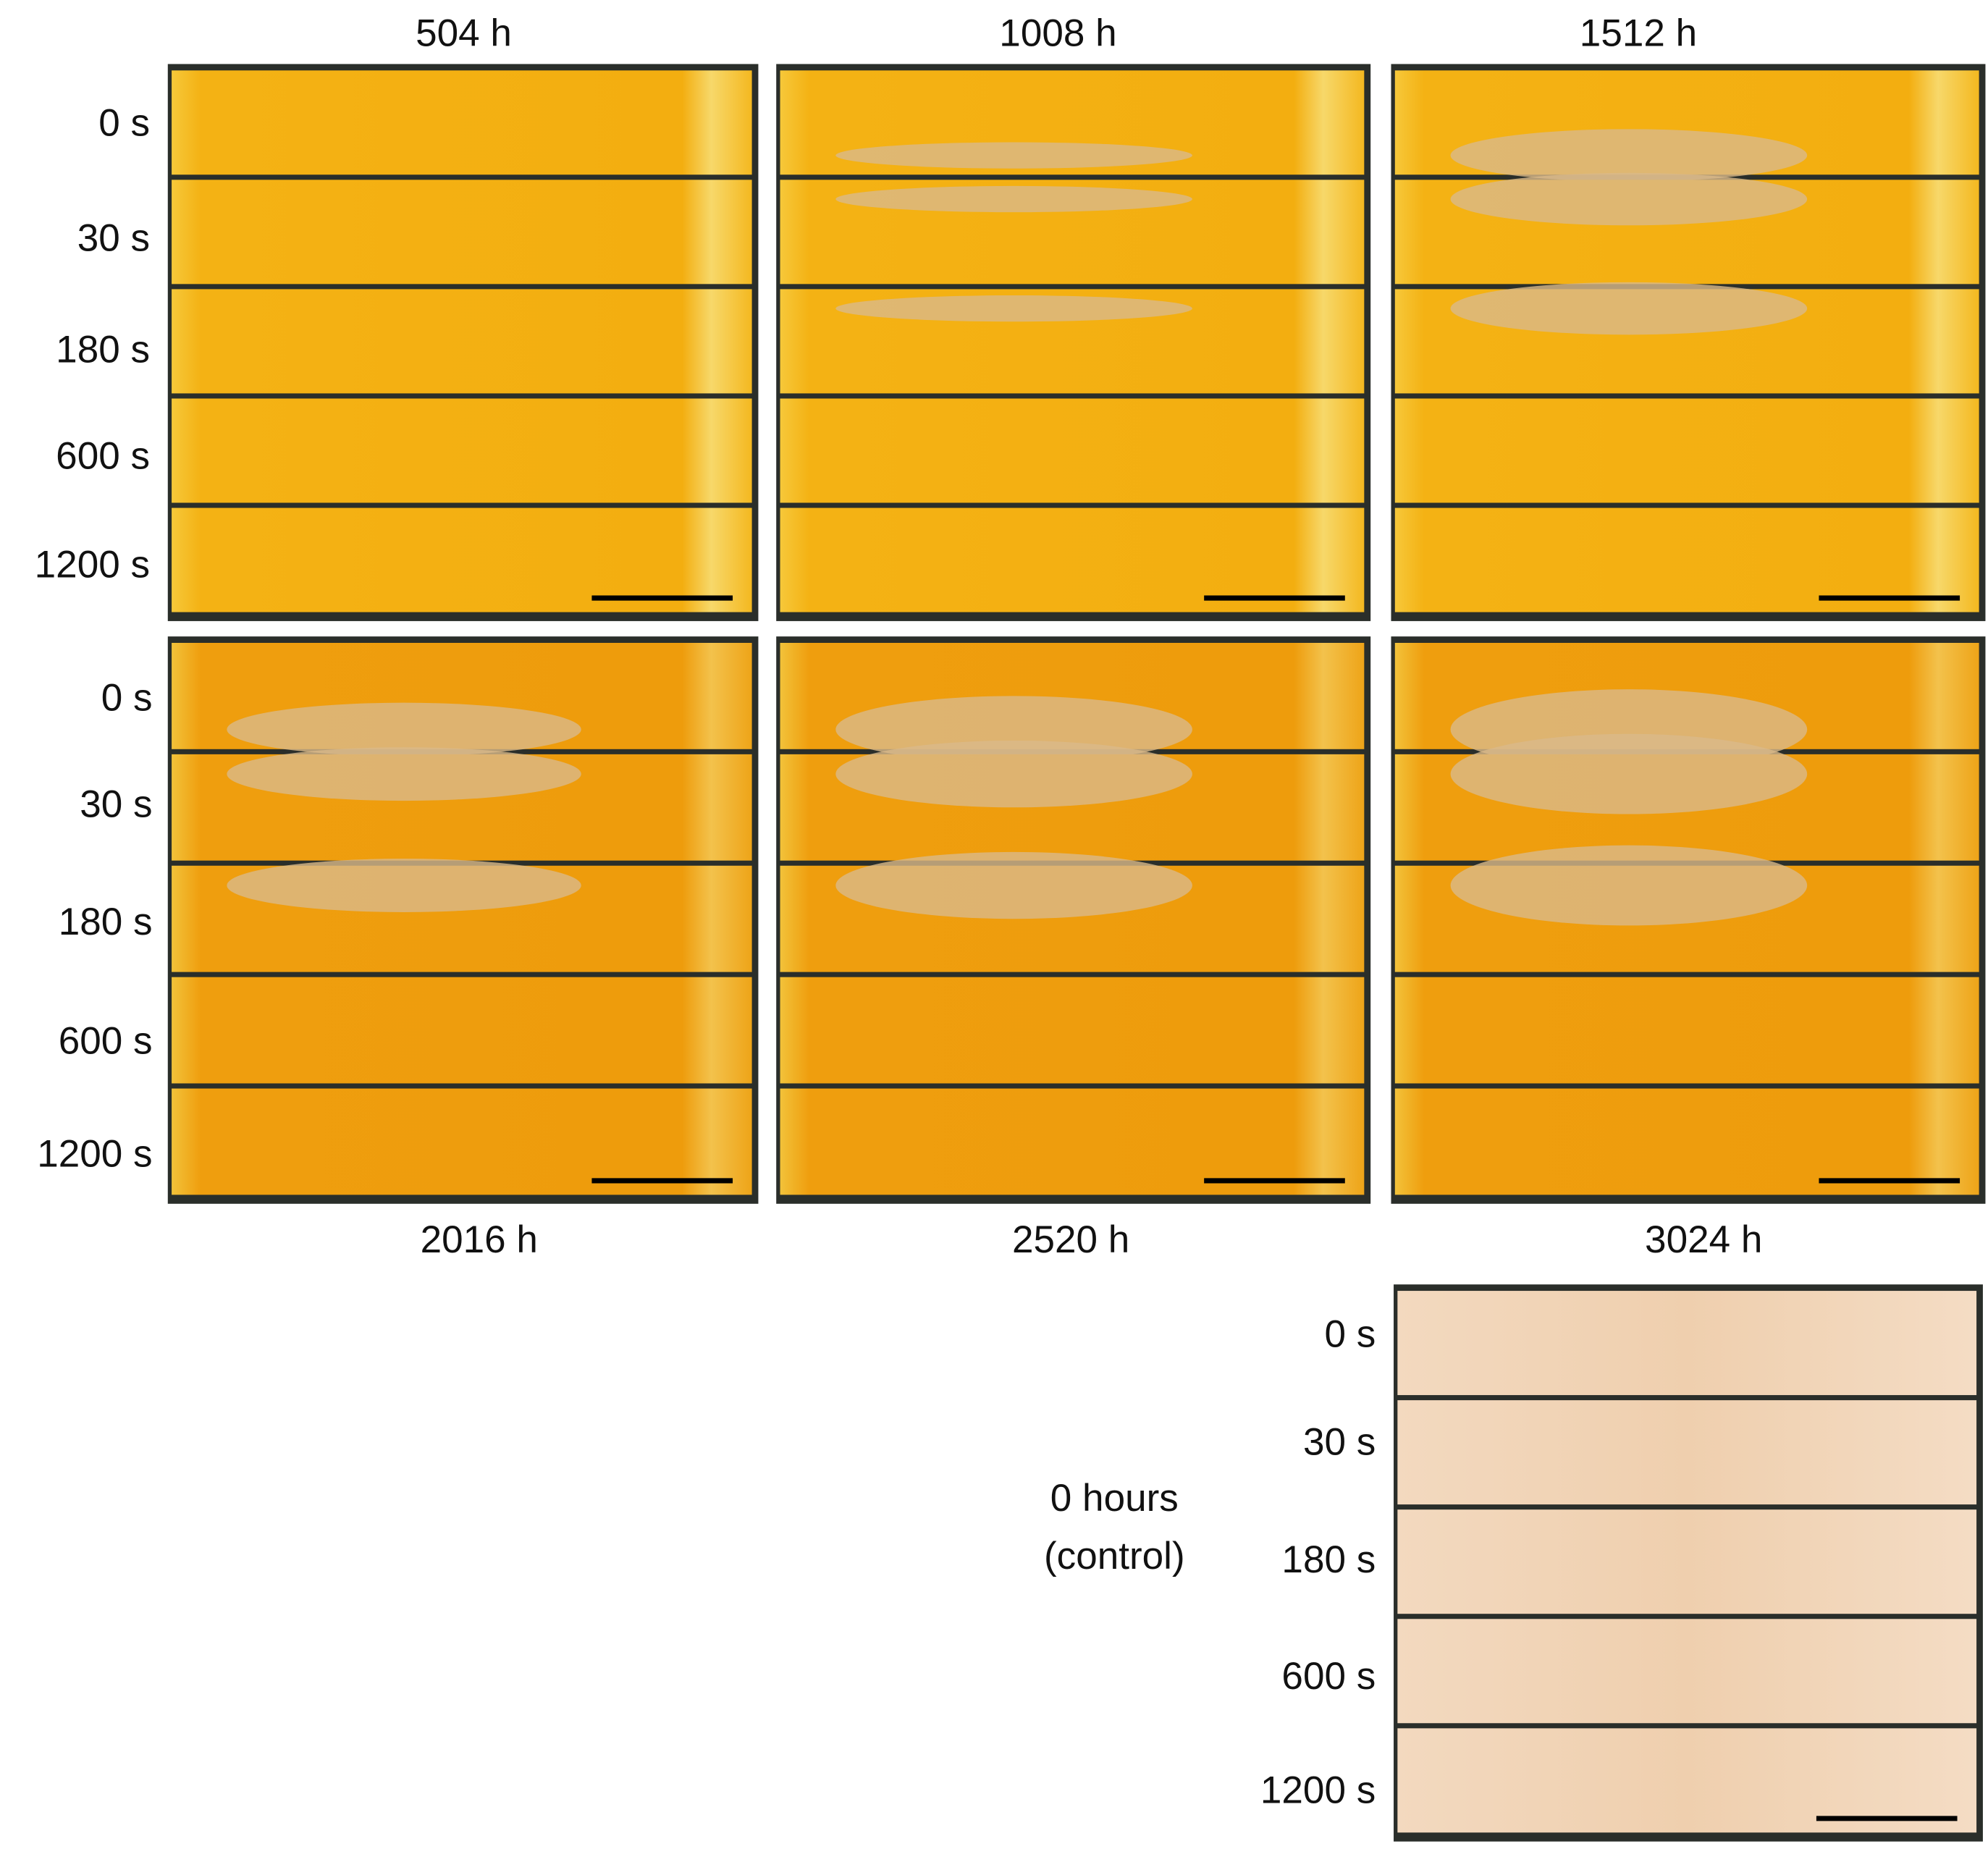 The image size is (1988, 1862). Describe the element at coordinates (1114, 1556) in the screenshot. I see `control-label: (control)` at that location.